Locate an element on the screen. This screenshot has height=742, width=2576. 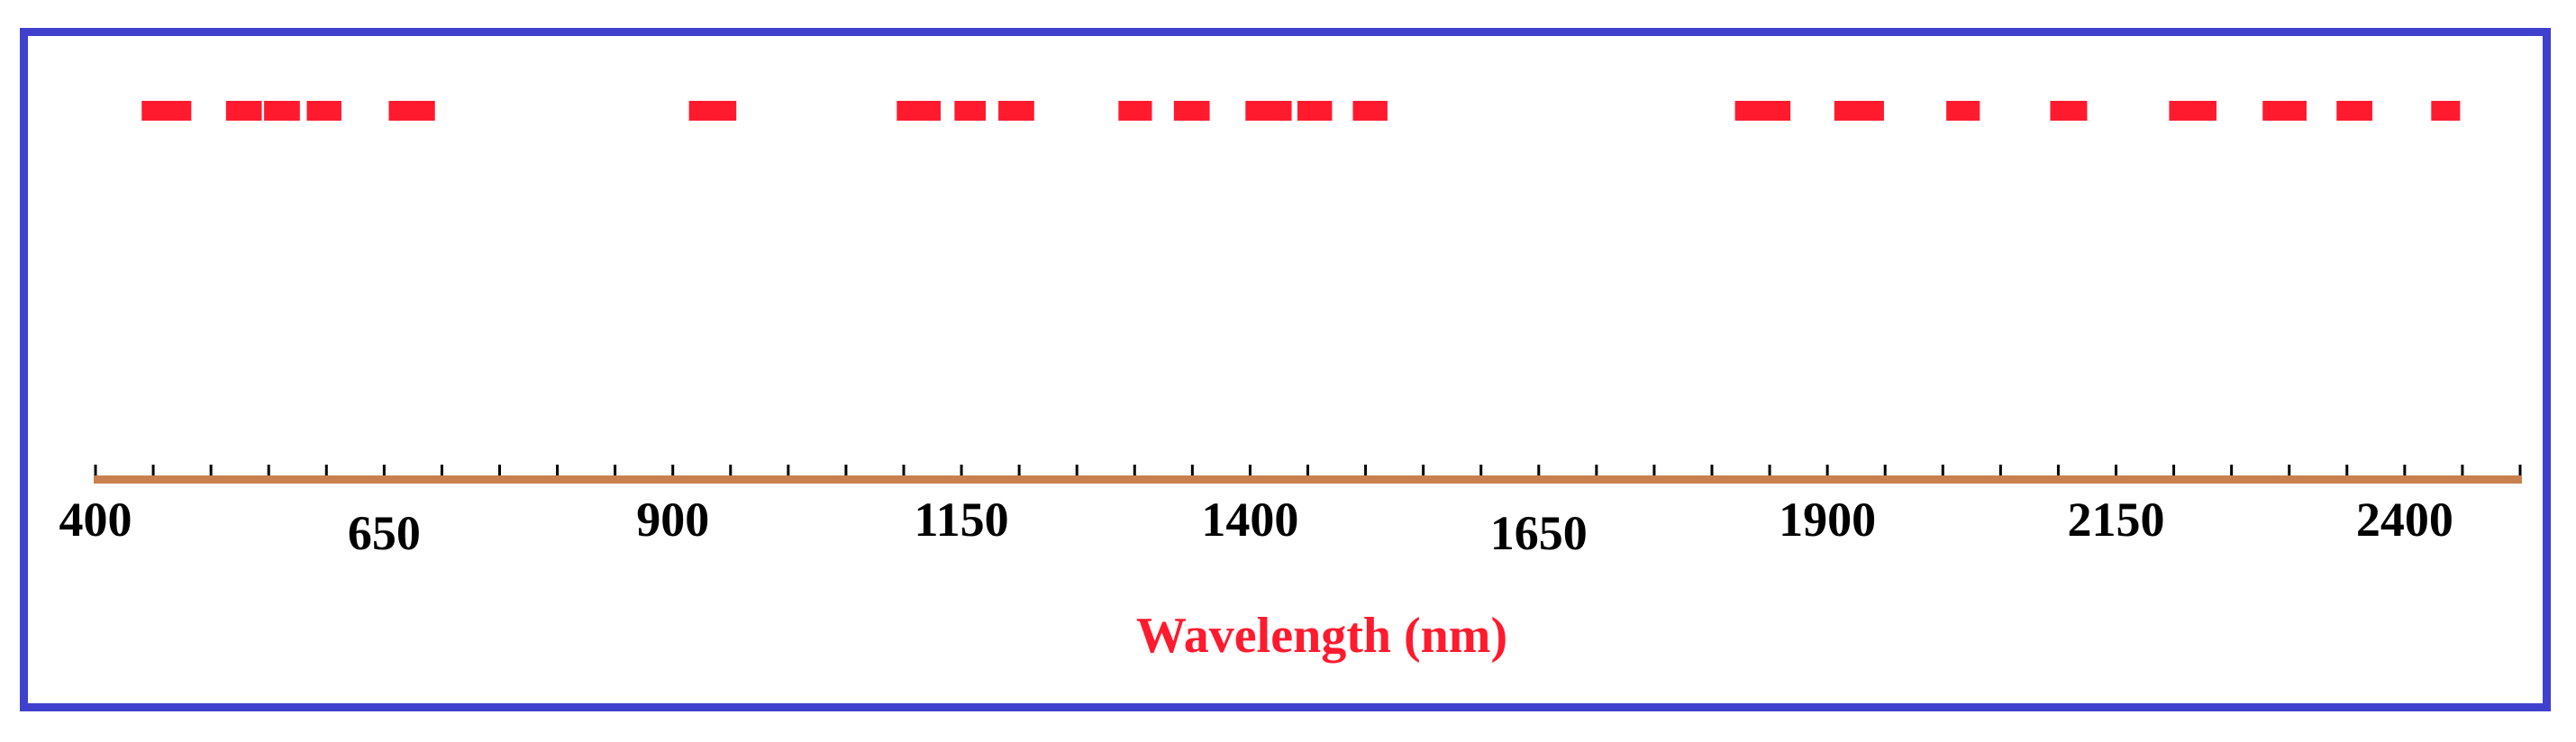
x-tick-label-650: 650 is located at coordinates (384, 533).